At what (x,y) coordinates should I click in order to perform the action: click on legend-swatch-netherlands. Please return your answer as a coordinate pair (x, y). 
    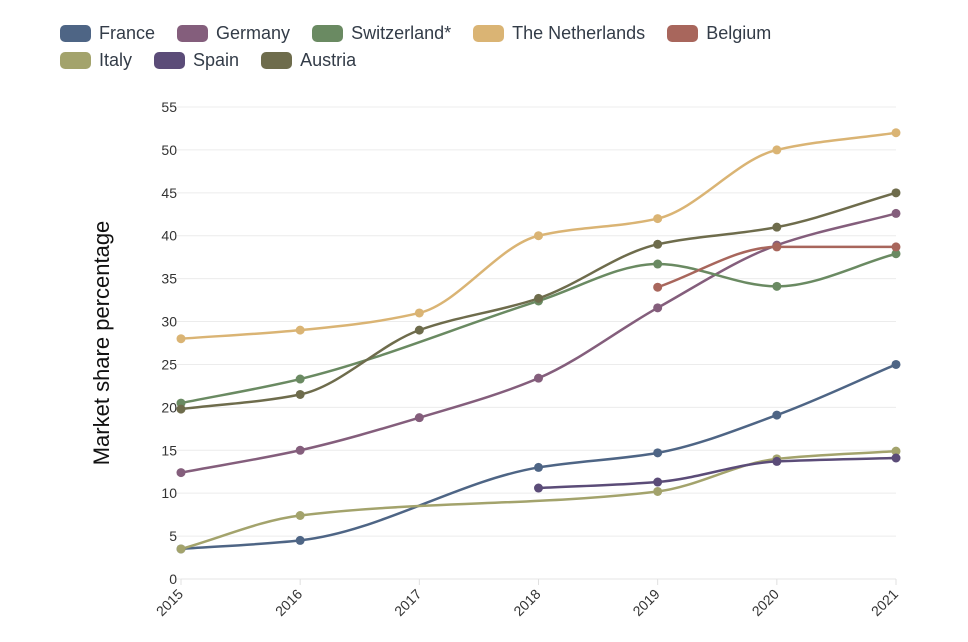
    Looking at the image, I should click on (489, 33).